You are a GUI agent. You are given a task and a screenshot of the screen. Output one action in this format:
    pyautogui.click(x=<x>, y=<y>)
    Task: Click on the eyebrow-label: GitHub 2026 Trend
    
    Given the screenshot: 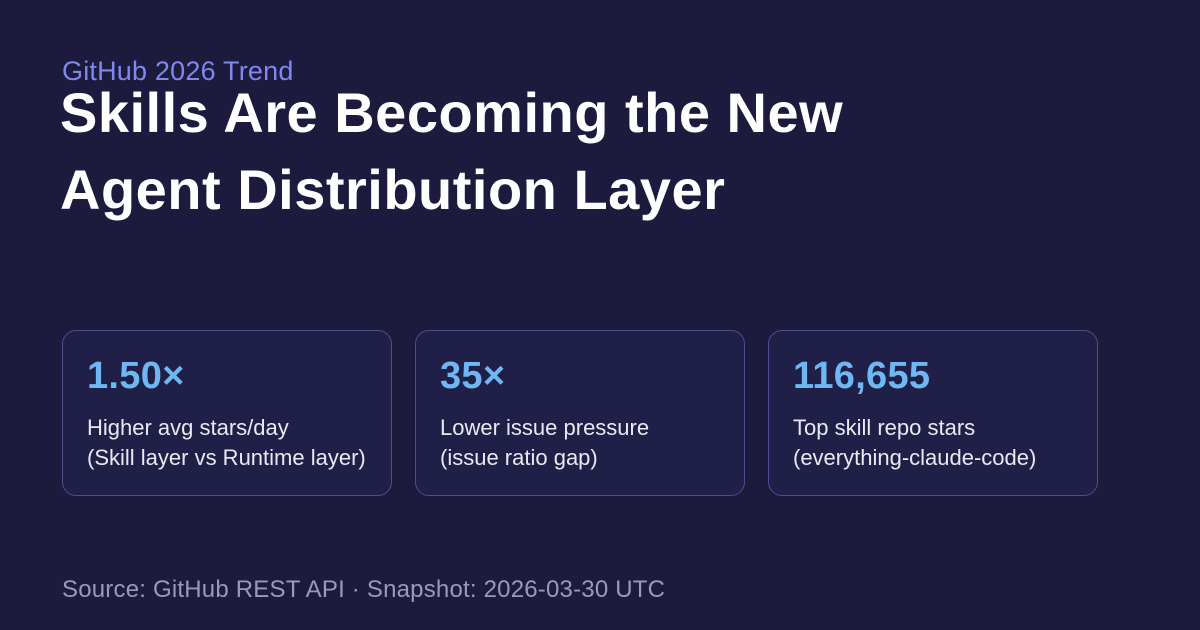 What is the action you would take?
    pyautogui.click(x=178, y=71)
    